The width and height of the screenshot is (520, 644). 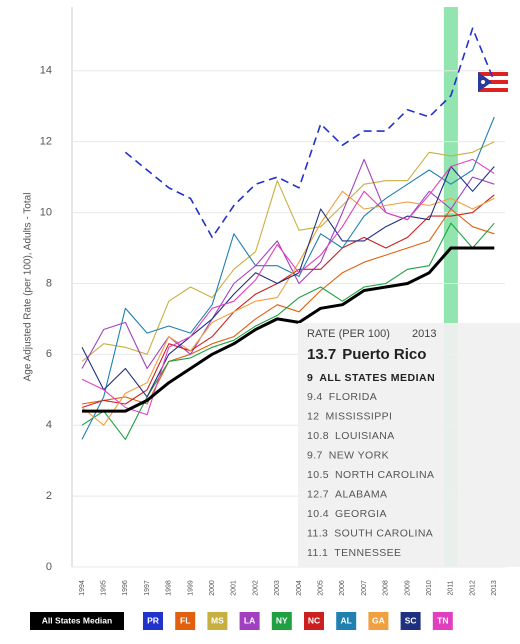 I want to click on y-tick-label: 6, so click(x=49, y=354).